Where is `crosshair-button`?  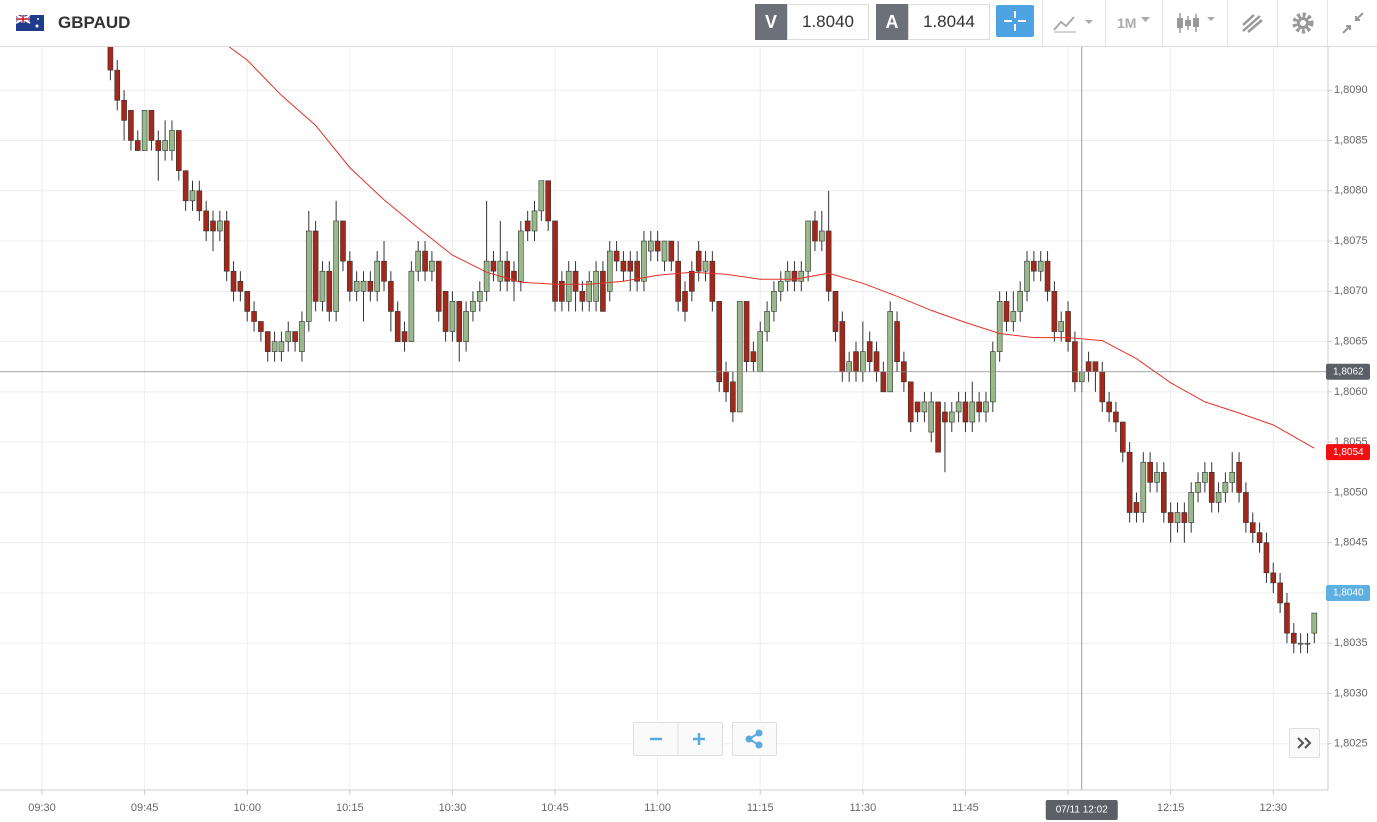
crosshair-button is located at coordinates (1015, 21).